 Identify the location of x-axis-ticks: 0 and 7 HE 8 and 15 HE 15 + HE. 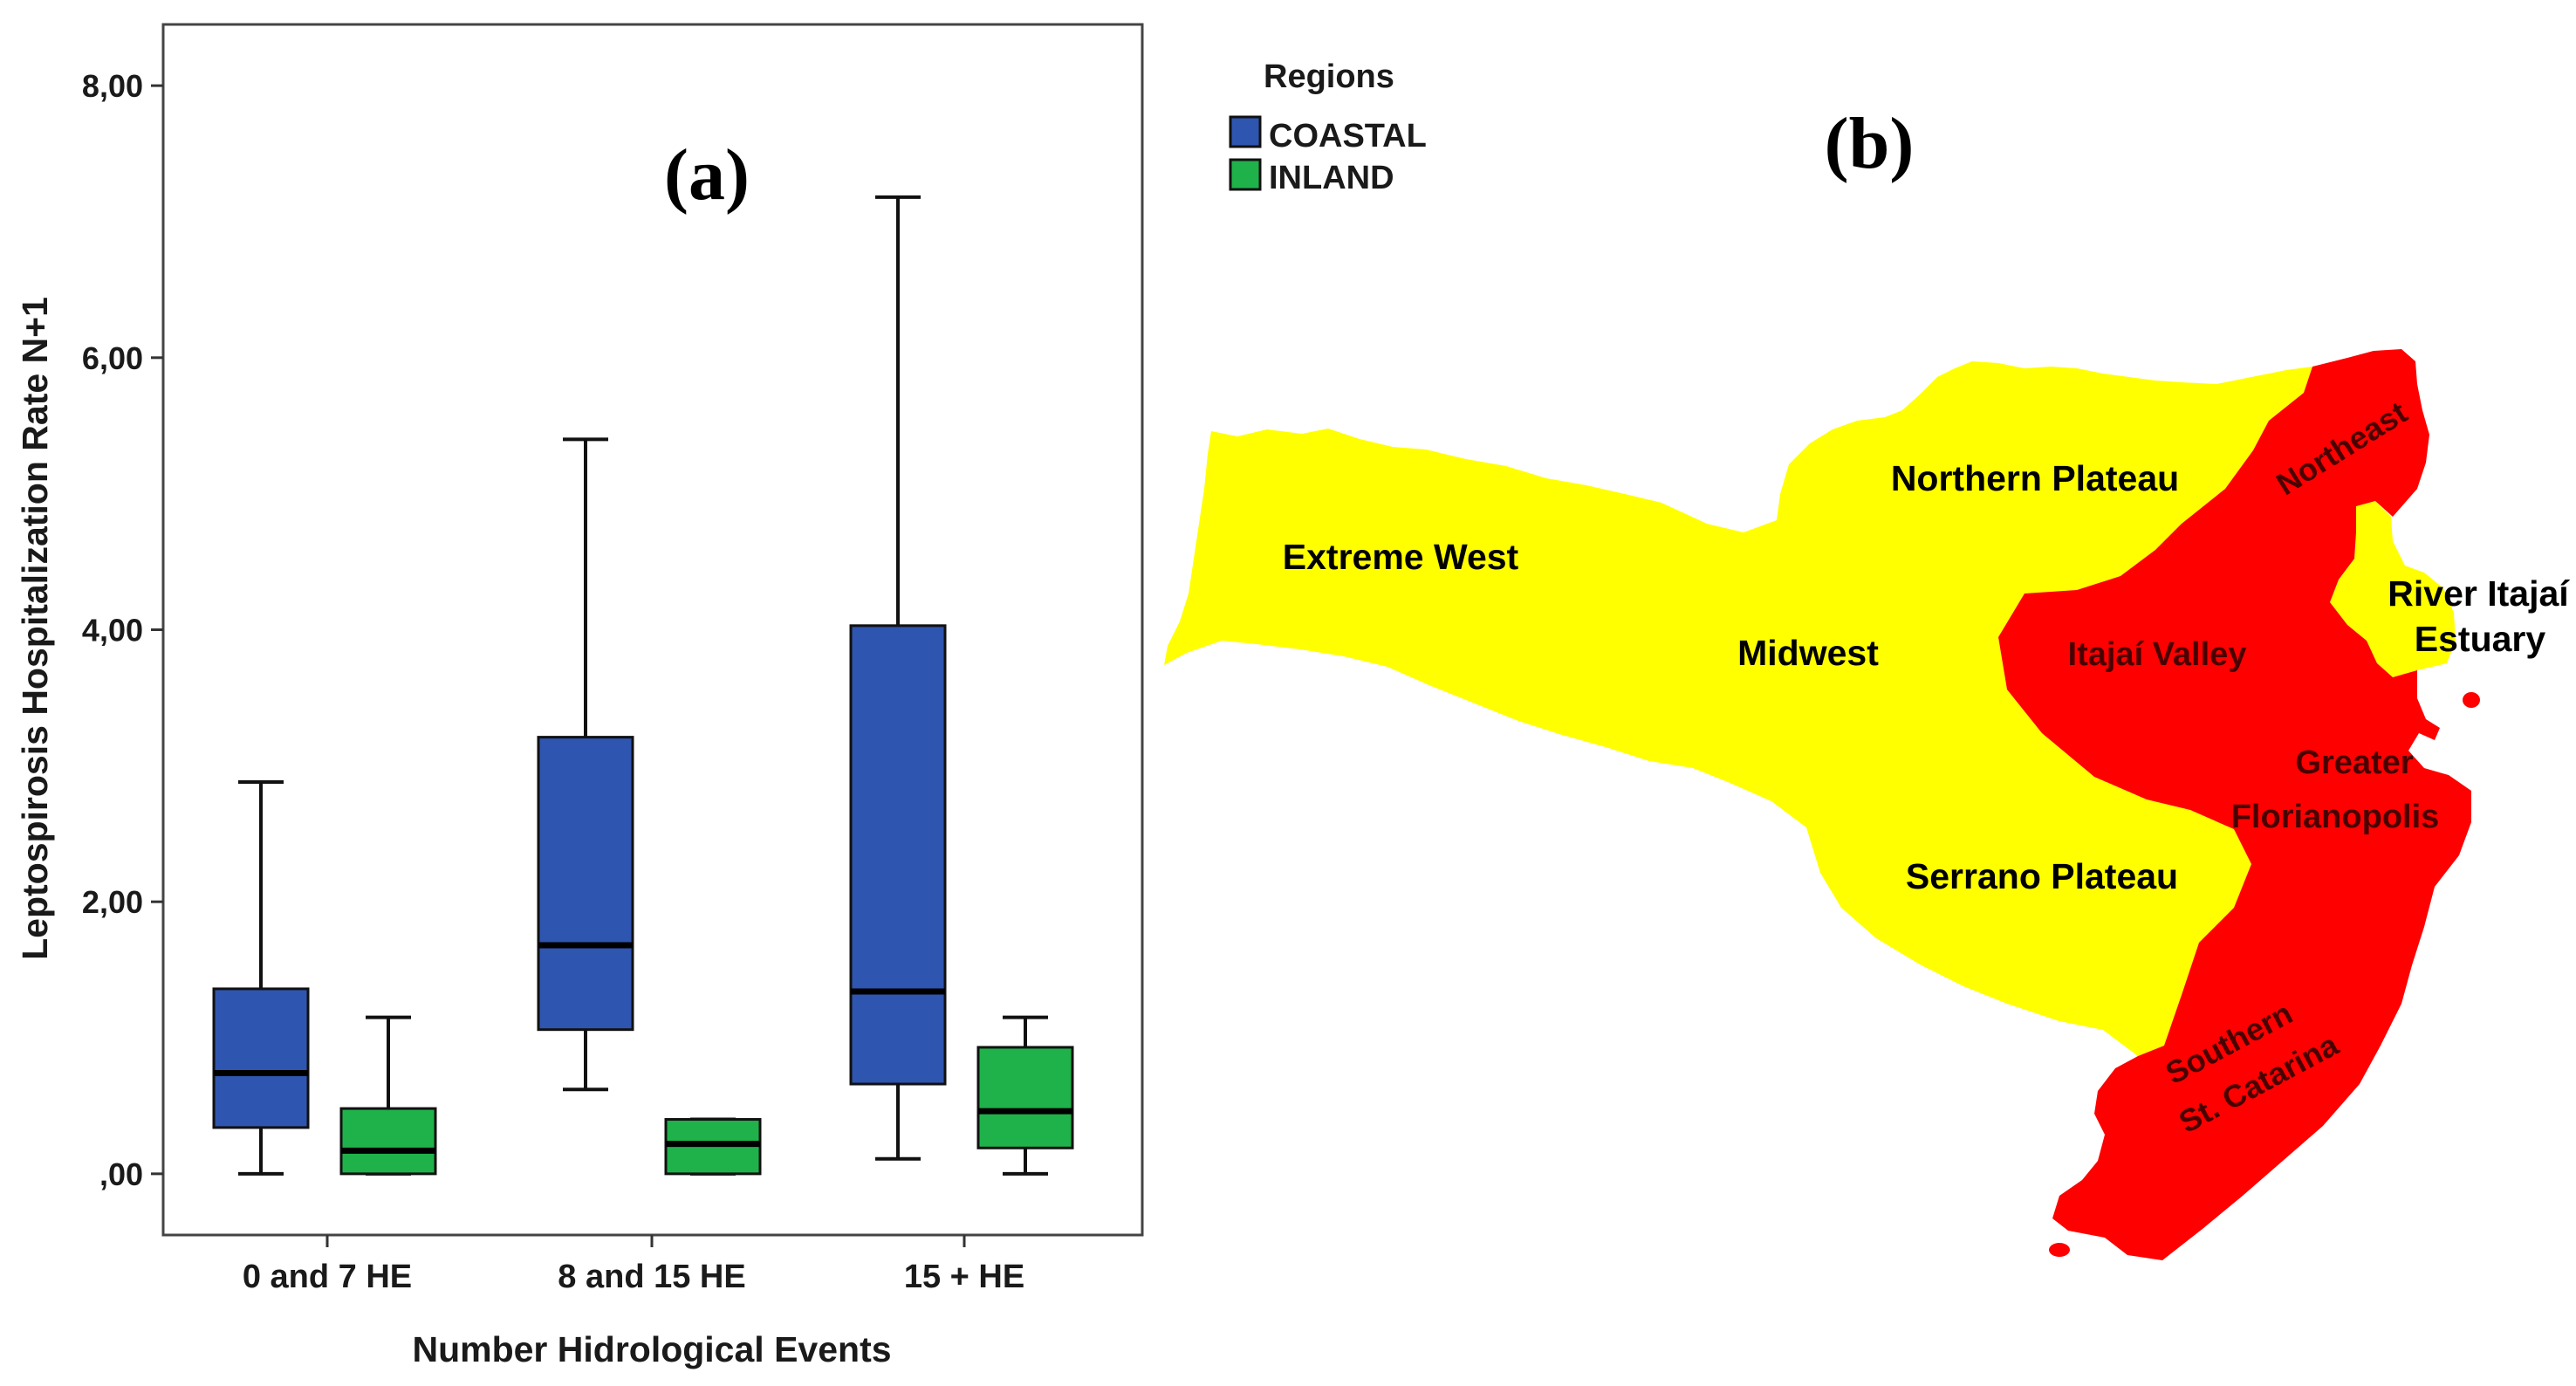
(633, 1265).